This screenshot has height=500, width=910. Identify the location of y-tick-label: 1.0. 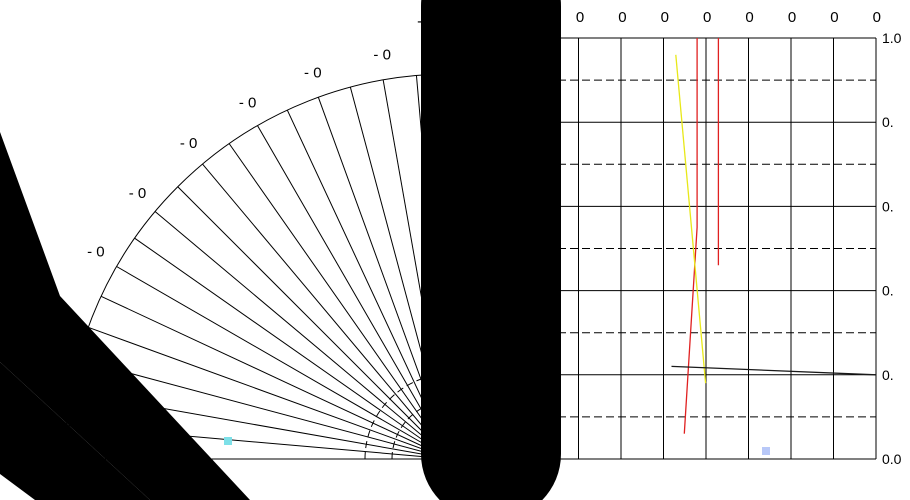
(892, 38).